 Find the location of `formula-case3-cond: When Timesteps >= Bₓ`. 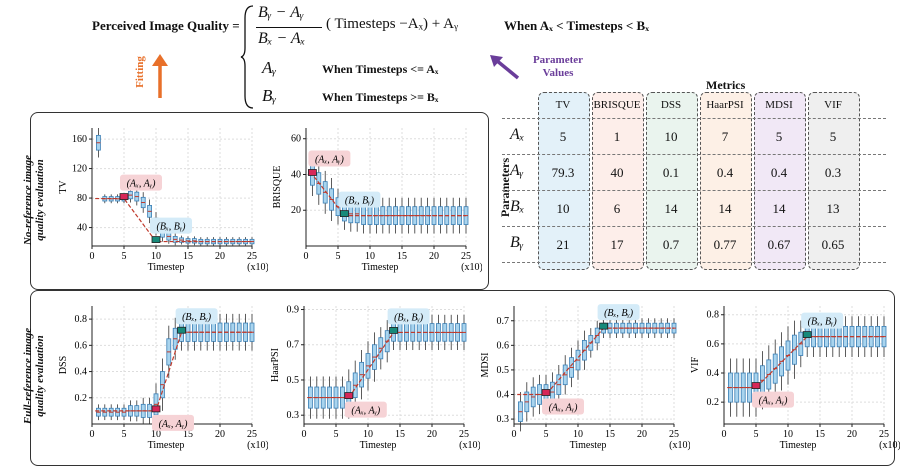

formula-case3-cond: When Timesteps >= Bₓ is located at coordinates (380, 97).